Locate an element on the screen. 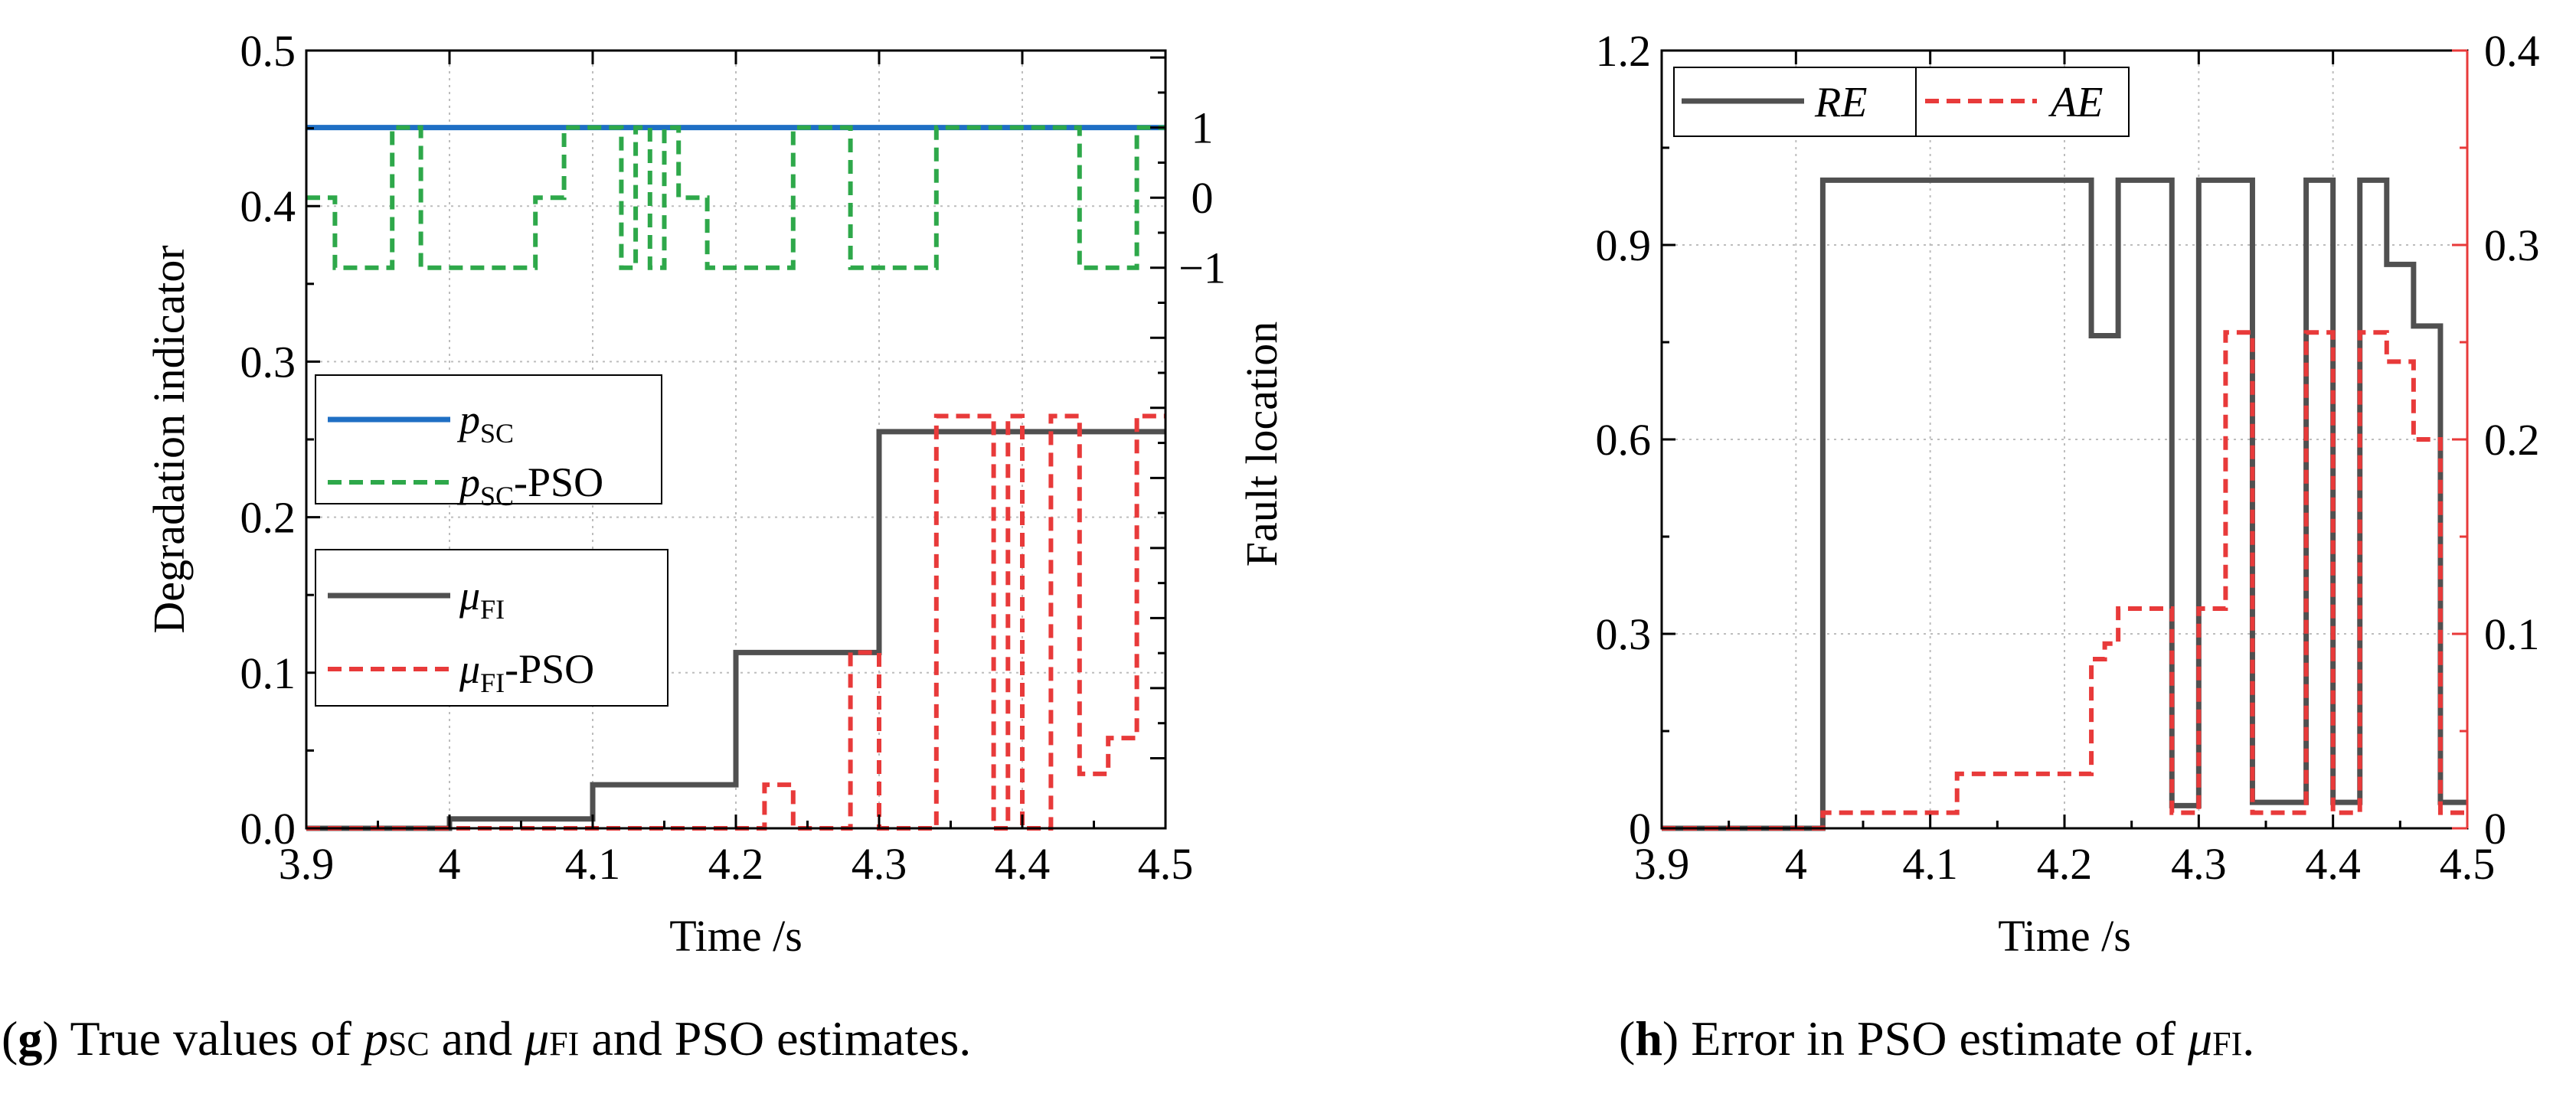 The height and width of the screenshot is (1097, 2576). y-tick-label-left: 0.2 is located at coordinates (268, 518).